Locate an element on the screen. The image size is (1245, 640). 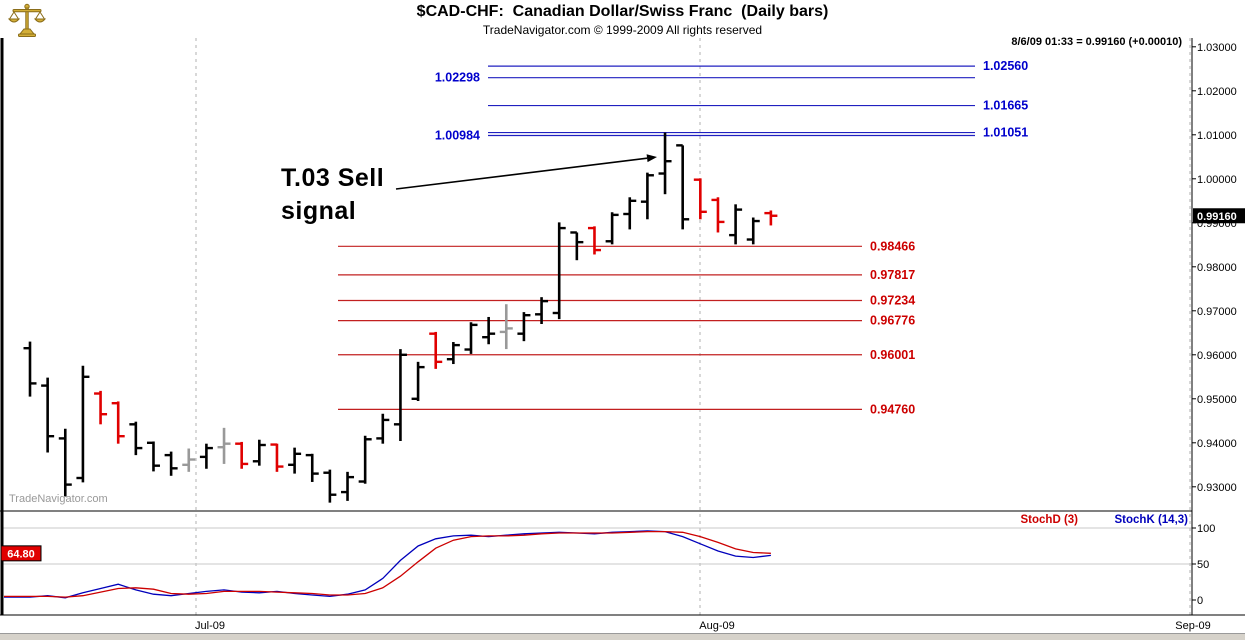
price-axis-label: 0.95000 is located at coordinates (1217, 400).